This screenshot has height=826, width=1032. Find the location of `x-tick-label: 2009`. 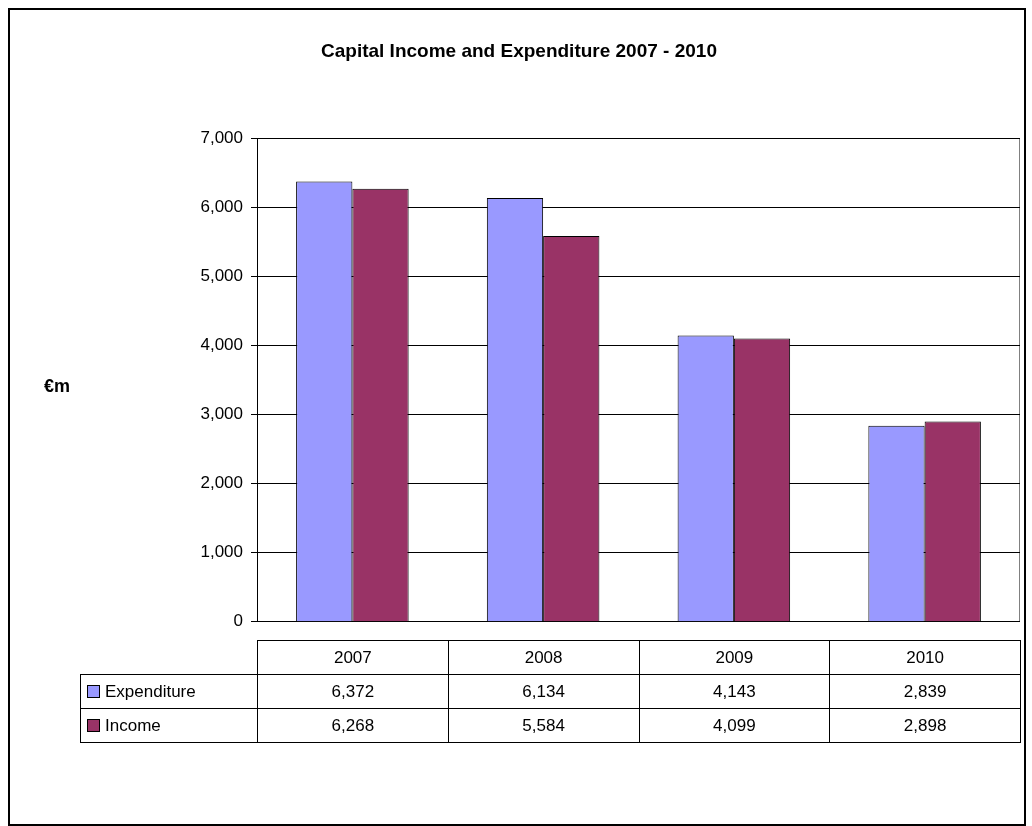

x-tick-label: 2009 is located at coordinates (734, 657).